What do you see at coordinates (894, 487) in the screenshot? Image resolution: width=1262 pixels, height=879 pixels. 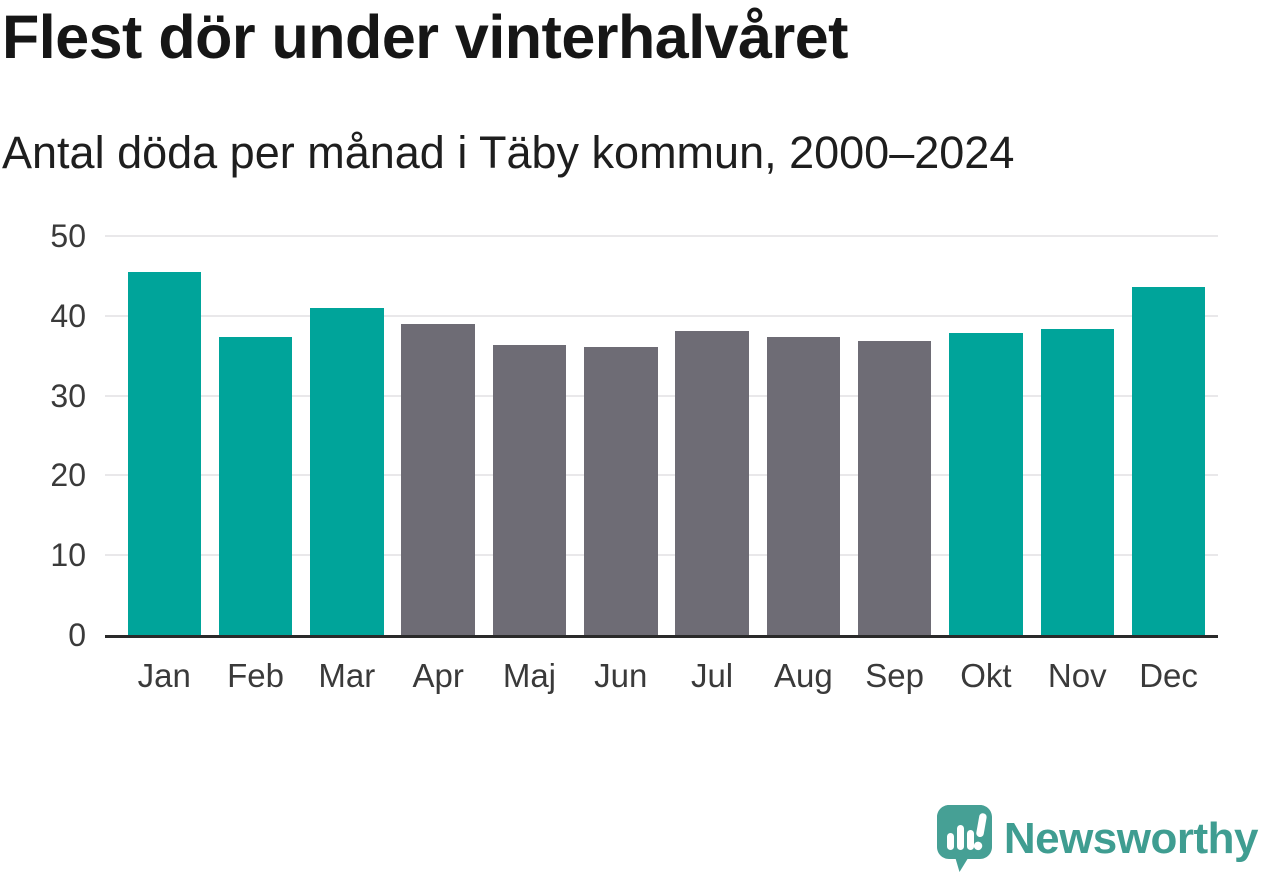 I see `bar-sep` at bounding box center [894, 487].